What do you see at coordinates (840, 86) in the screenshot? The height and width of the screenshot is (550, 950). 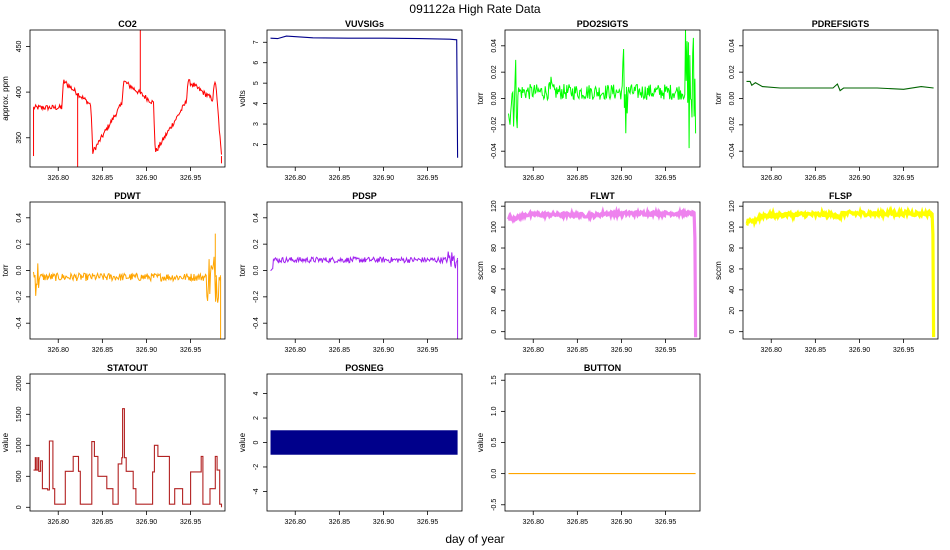 I see `series-pdrefsigts` at bounding box center [840, 86].